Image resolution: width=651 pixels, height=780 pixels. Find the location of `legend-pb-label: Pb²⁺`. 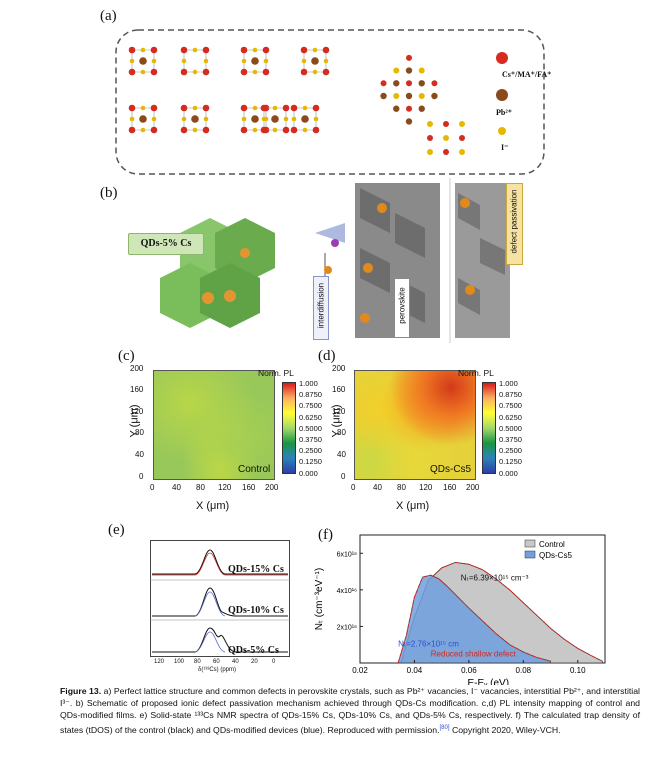

legend-pb-label: Pb²⁺ is located at coordinates (504, 112).